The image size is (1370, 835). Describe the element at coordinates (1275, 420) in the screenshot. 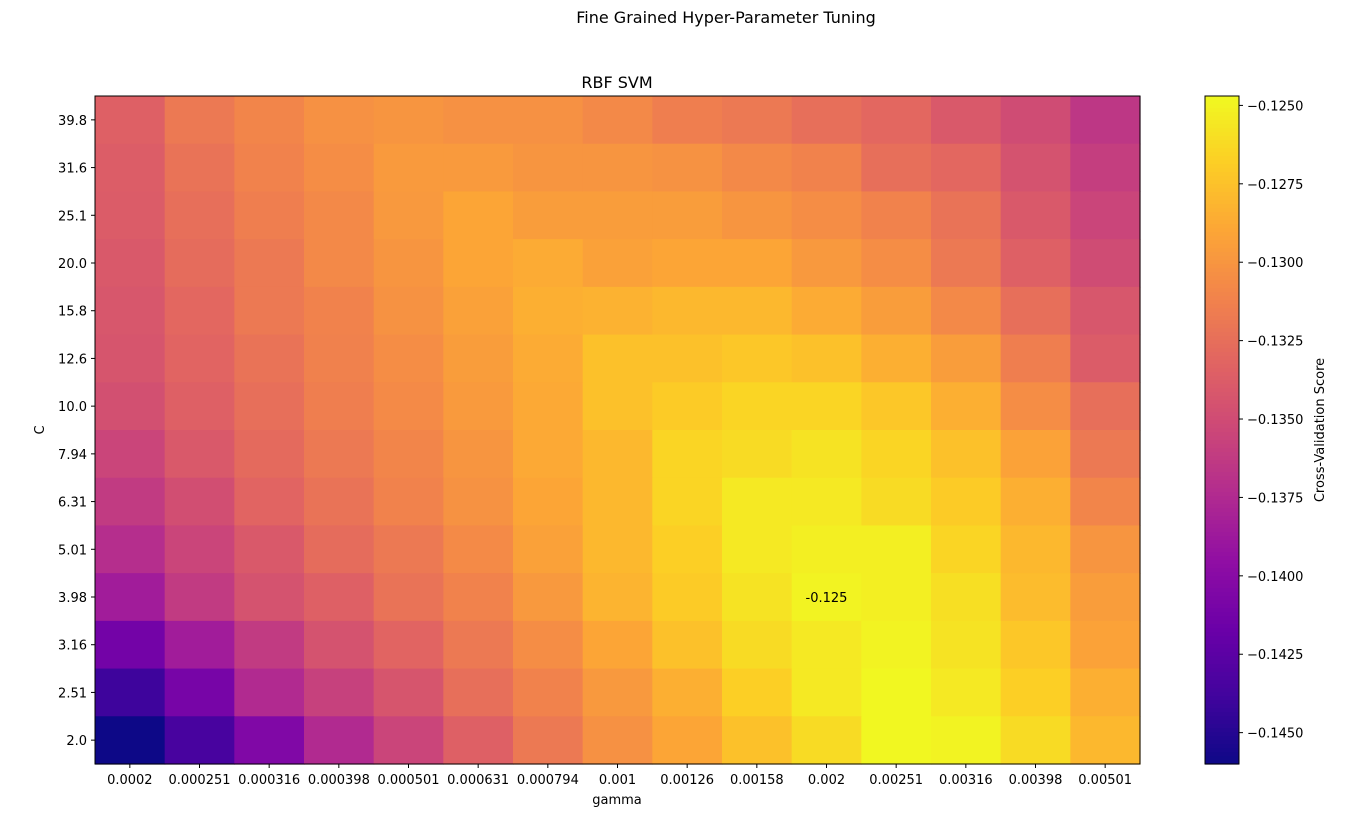

I see `colorbar-tick-label: −0.1350` at that location.